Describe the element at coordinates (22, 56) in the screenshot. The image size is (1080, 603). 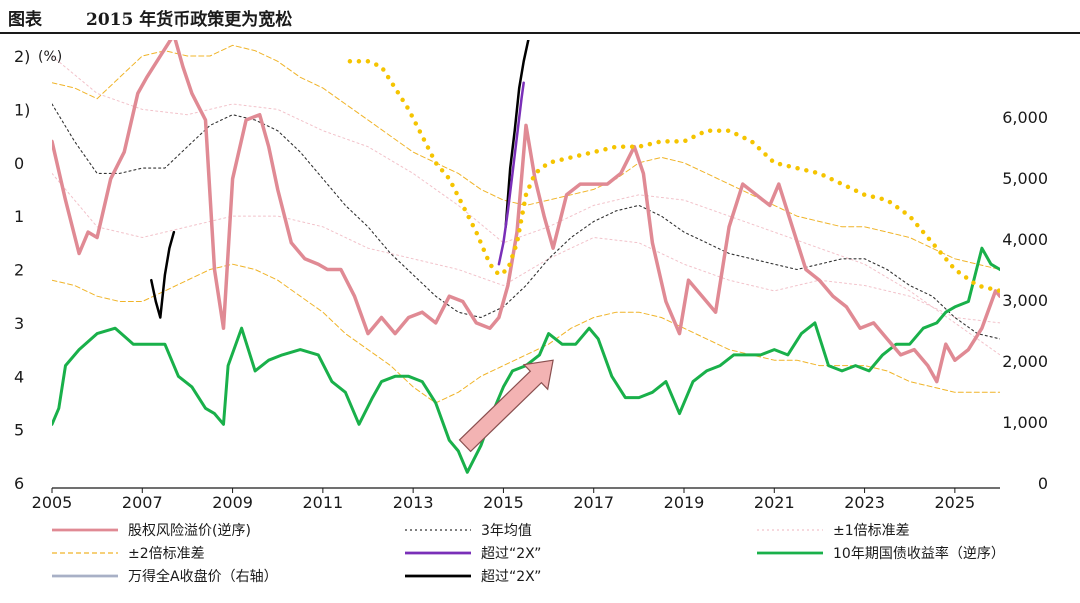
I see `left-tick-label: 2)` at that location.